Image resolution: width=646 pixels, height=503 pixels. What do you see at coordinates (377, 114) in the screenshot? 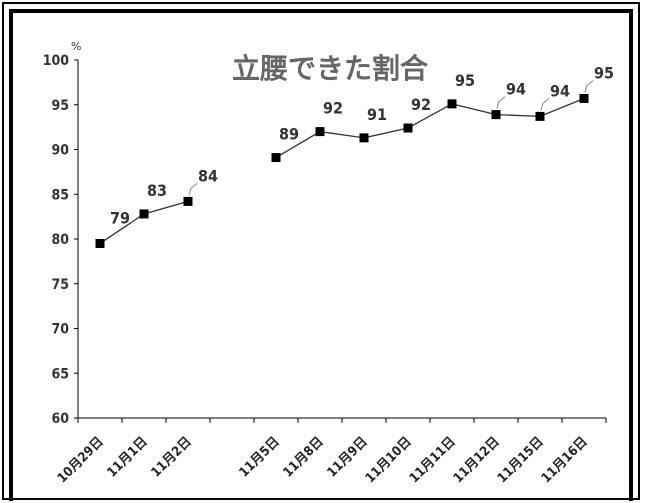
I see `data-label: 91` at bounding box center [377, 114].